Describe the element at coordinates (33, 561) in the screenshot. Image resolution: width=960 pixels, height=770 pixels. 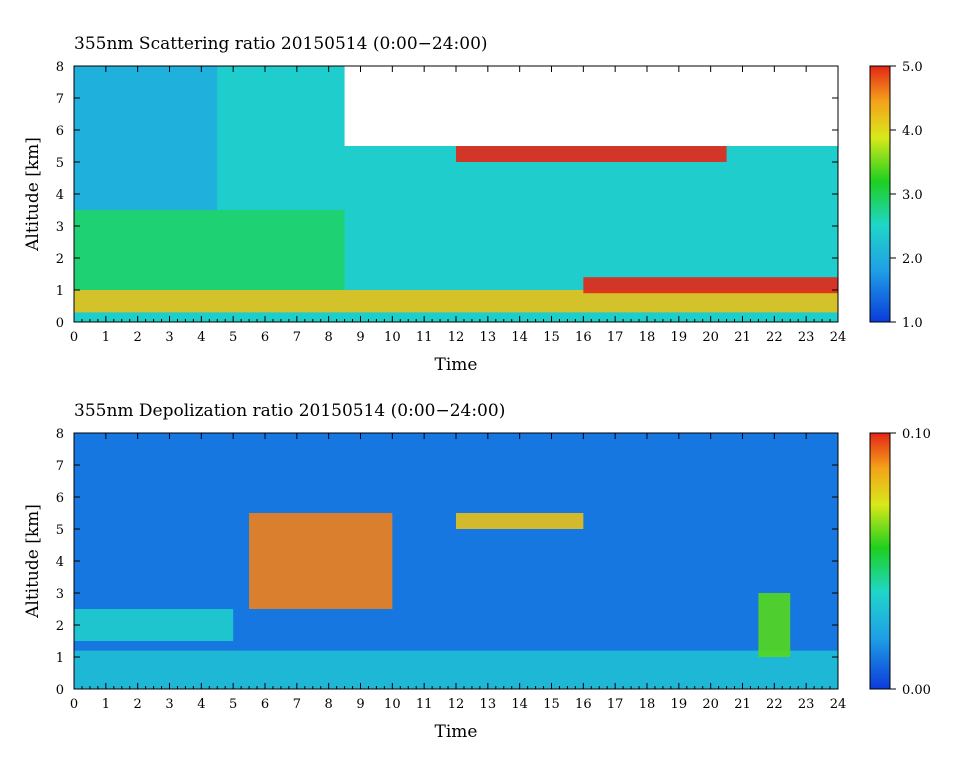
I see `y-axis-label: Altitude [km]` at that location.